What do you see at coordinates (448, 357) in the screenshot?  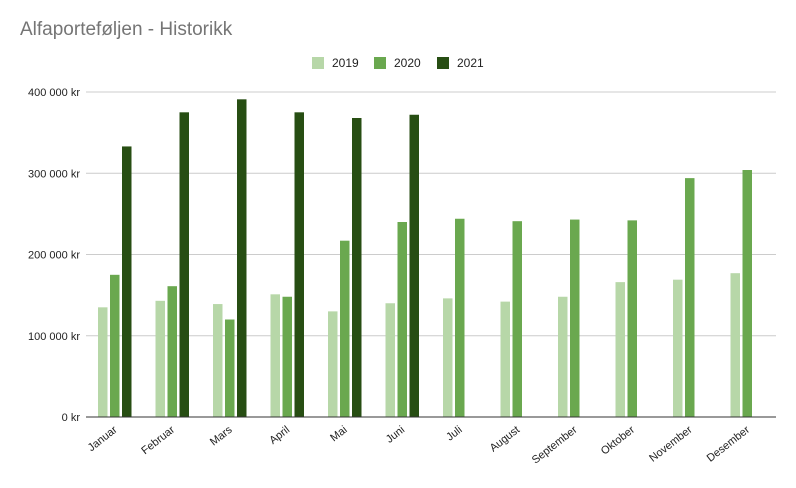 I see `bar-2019-juli` at bounding box center [448, 357].